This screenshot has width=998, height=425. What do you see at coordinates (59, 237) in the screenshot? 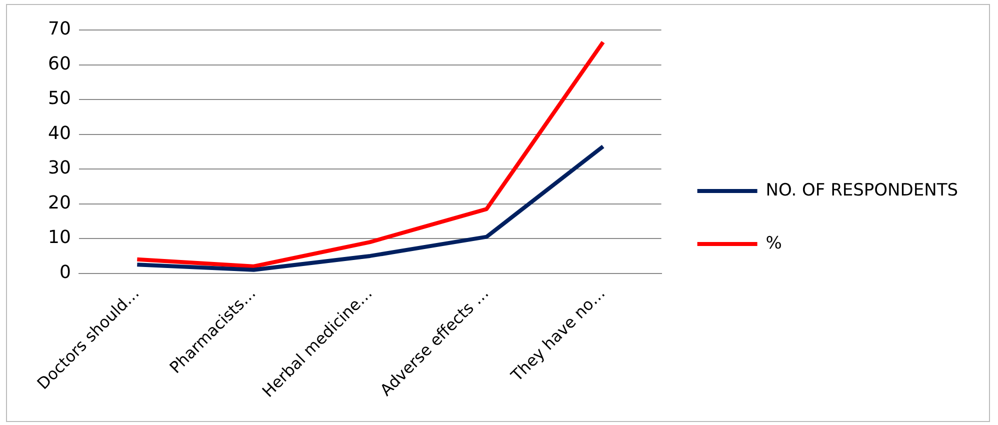
I see `y-tick-label: 10` at bounding box center [59, 237].